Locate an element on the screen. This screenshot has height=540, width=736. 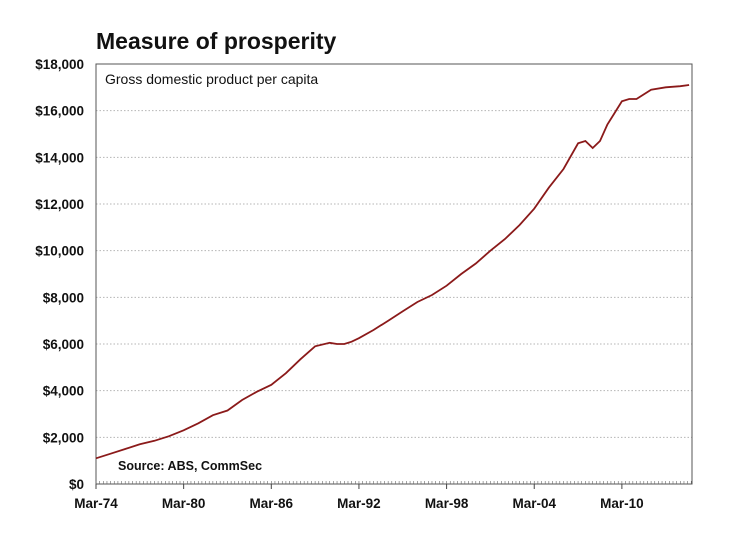
x-tick-label: Mar-92 is located at coordinates (359, 503).